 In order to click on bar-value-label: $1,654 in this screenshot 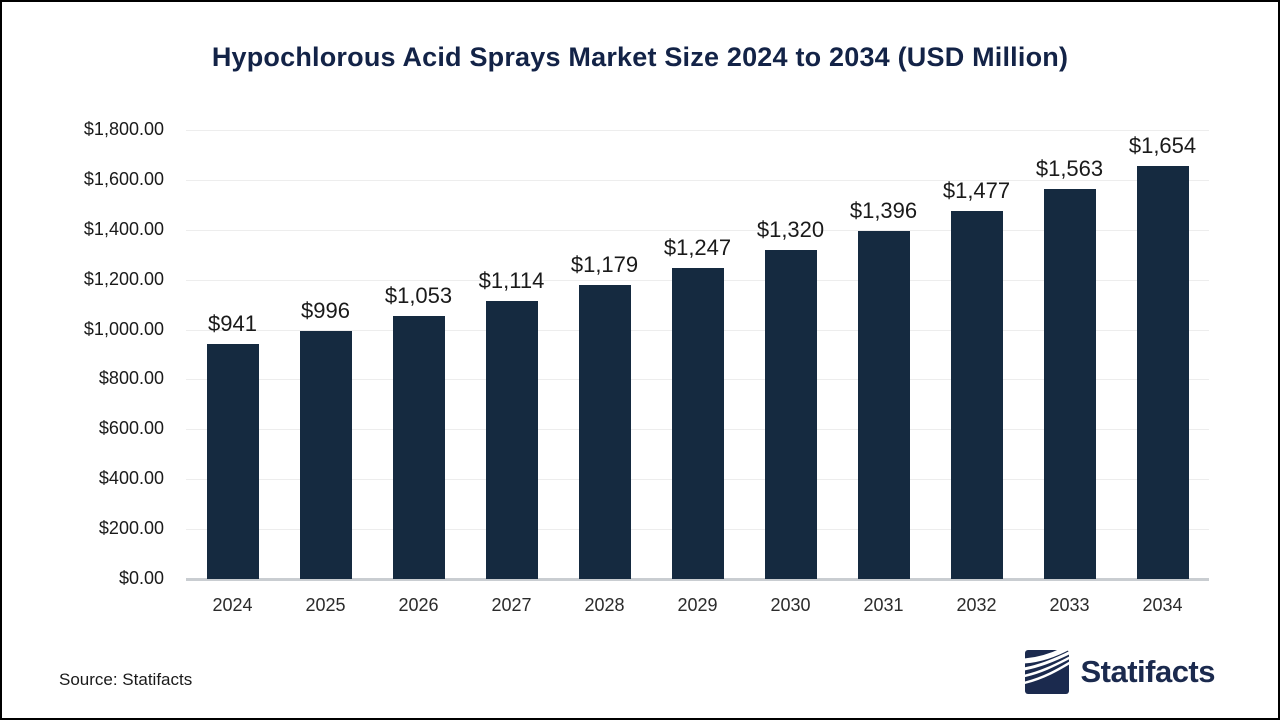, I will do `click(1162, 145)`.